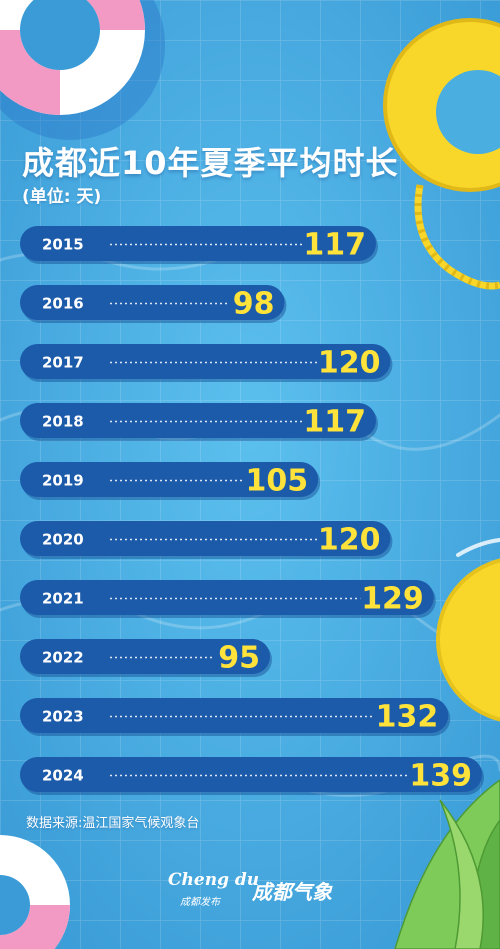  What do you see at coordinates (254, 304) in the screenshot?
I see `bar-value-label: 98` at bounding box center [254, 304].